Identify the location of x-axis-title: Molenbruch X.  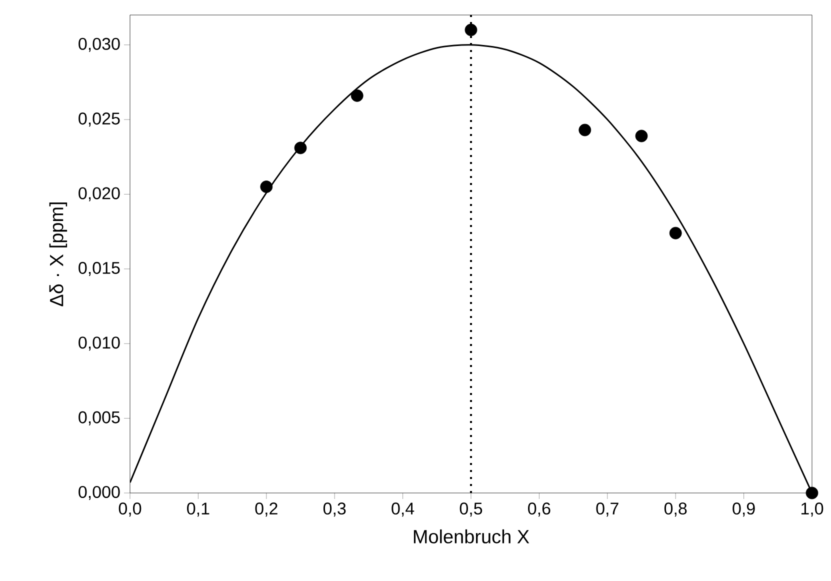
(472, 536).